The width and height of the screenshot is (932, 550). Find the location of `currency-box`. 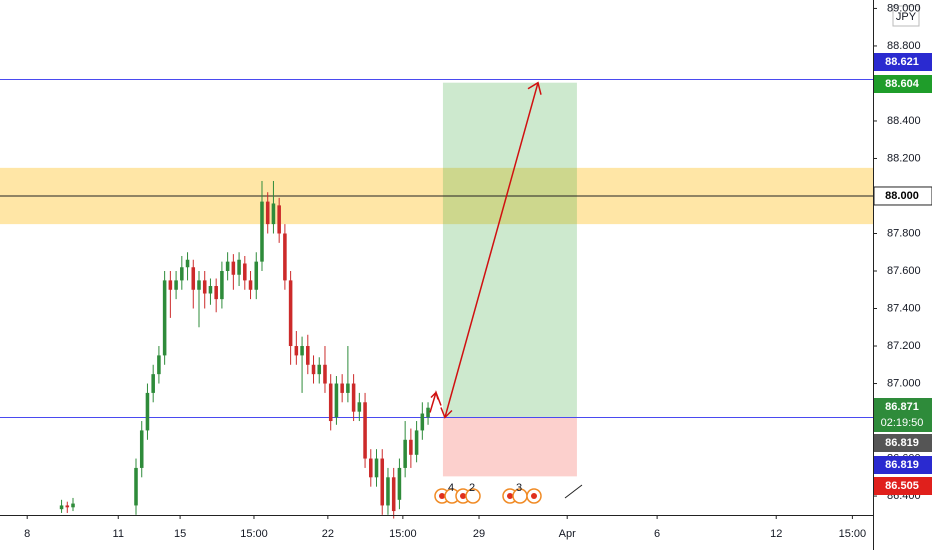

currency-box is located at coordinates (906, 16).